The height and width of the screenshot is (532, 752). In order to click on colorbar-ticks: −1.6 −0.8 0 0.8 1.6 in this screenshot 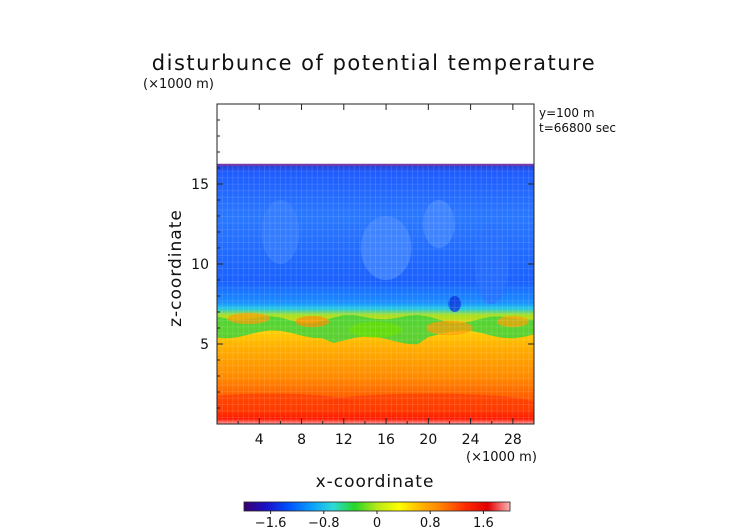, I will do `click(374, 521)`.